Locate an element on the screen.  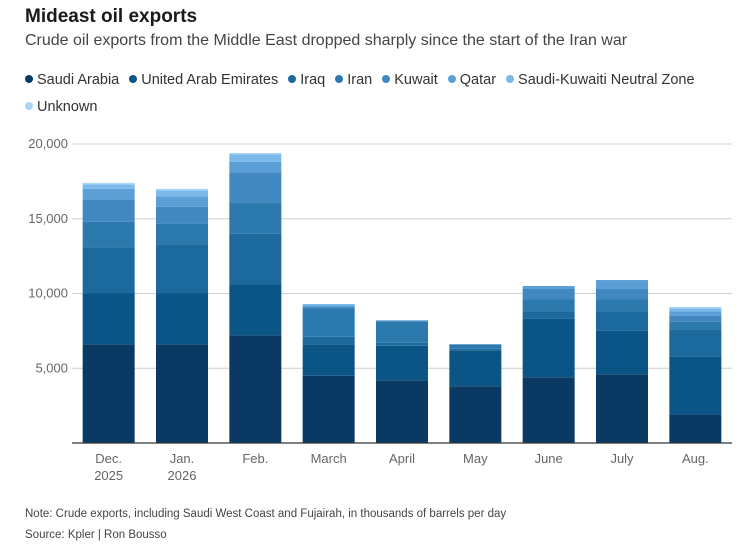
x-tick-label: Jan. is located at coordinates (182, 458).